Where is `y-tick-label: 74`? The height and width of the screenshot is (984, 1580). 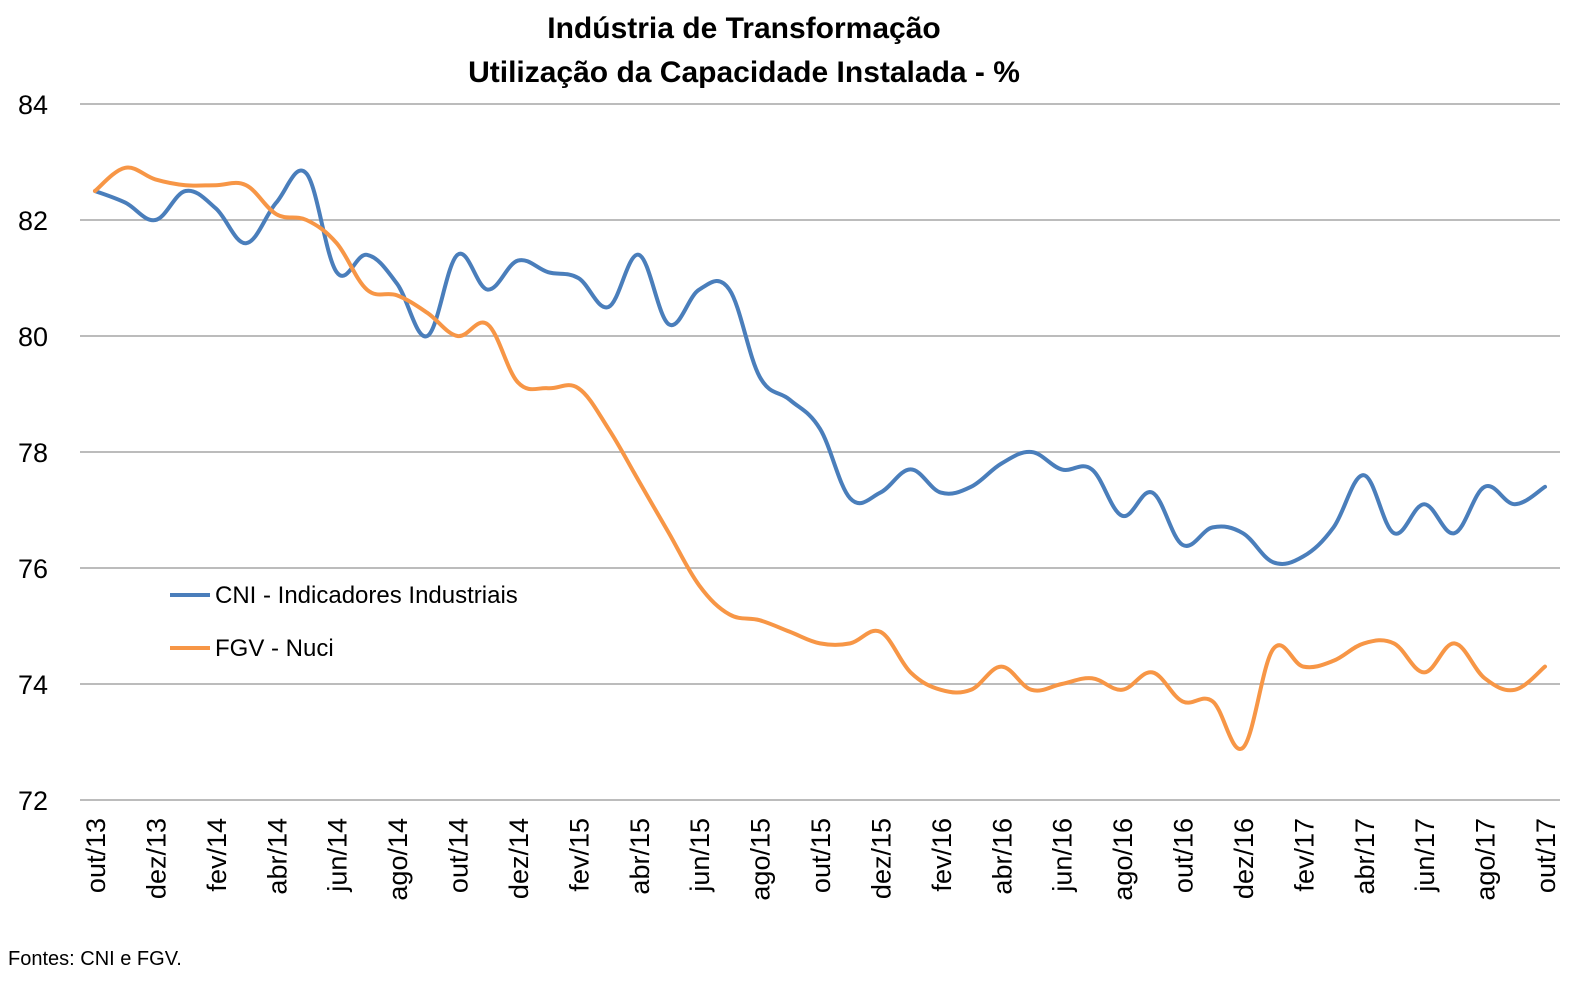
y-tick-label: 74 is located at coordinates (33, 685).